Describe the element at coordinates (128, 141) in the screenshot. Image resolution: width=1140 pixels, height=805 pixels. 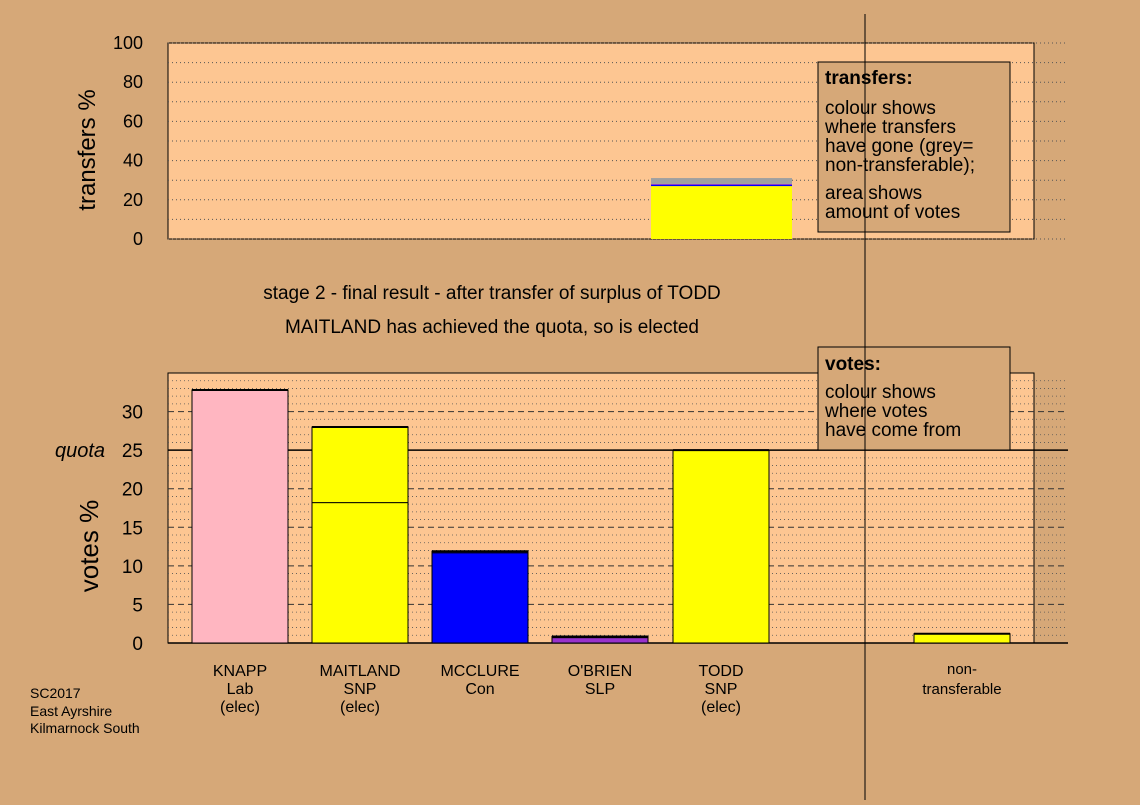
I see `transfers-y-ticks: 0 20 40 60 80 100` at that location.